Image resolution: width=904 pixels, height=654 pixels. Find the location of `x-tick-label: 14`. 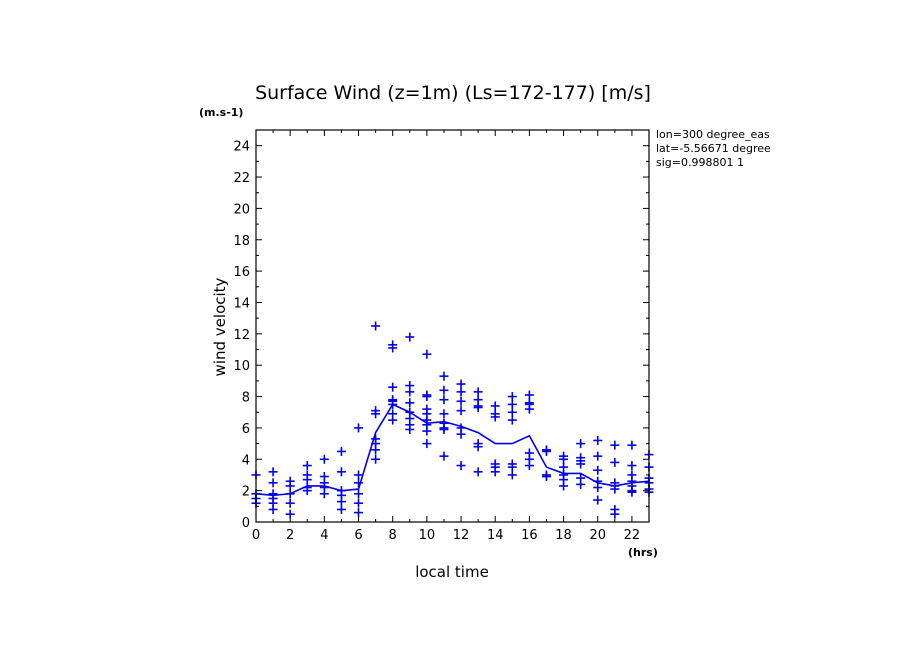

x-tick-label: 14 is located at coordinates (495, 535).